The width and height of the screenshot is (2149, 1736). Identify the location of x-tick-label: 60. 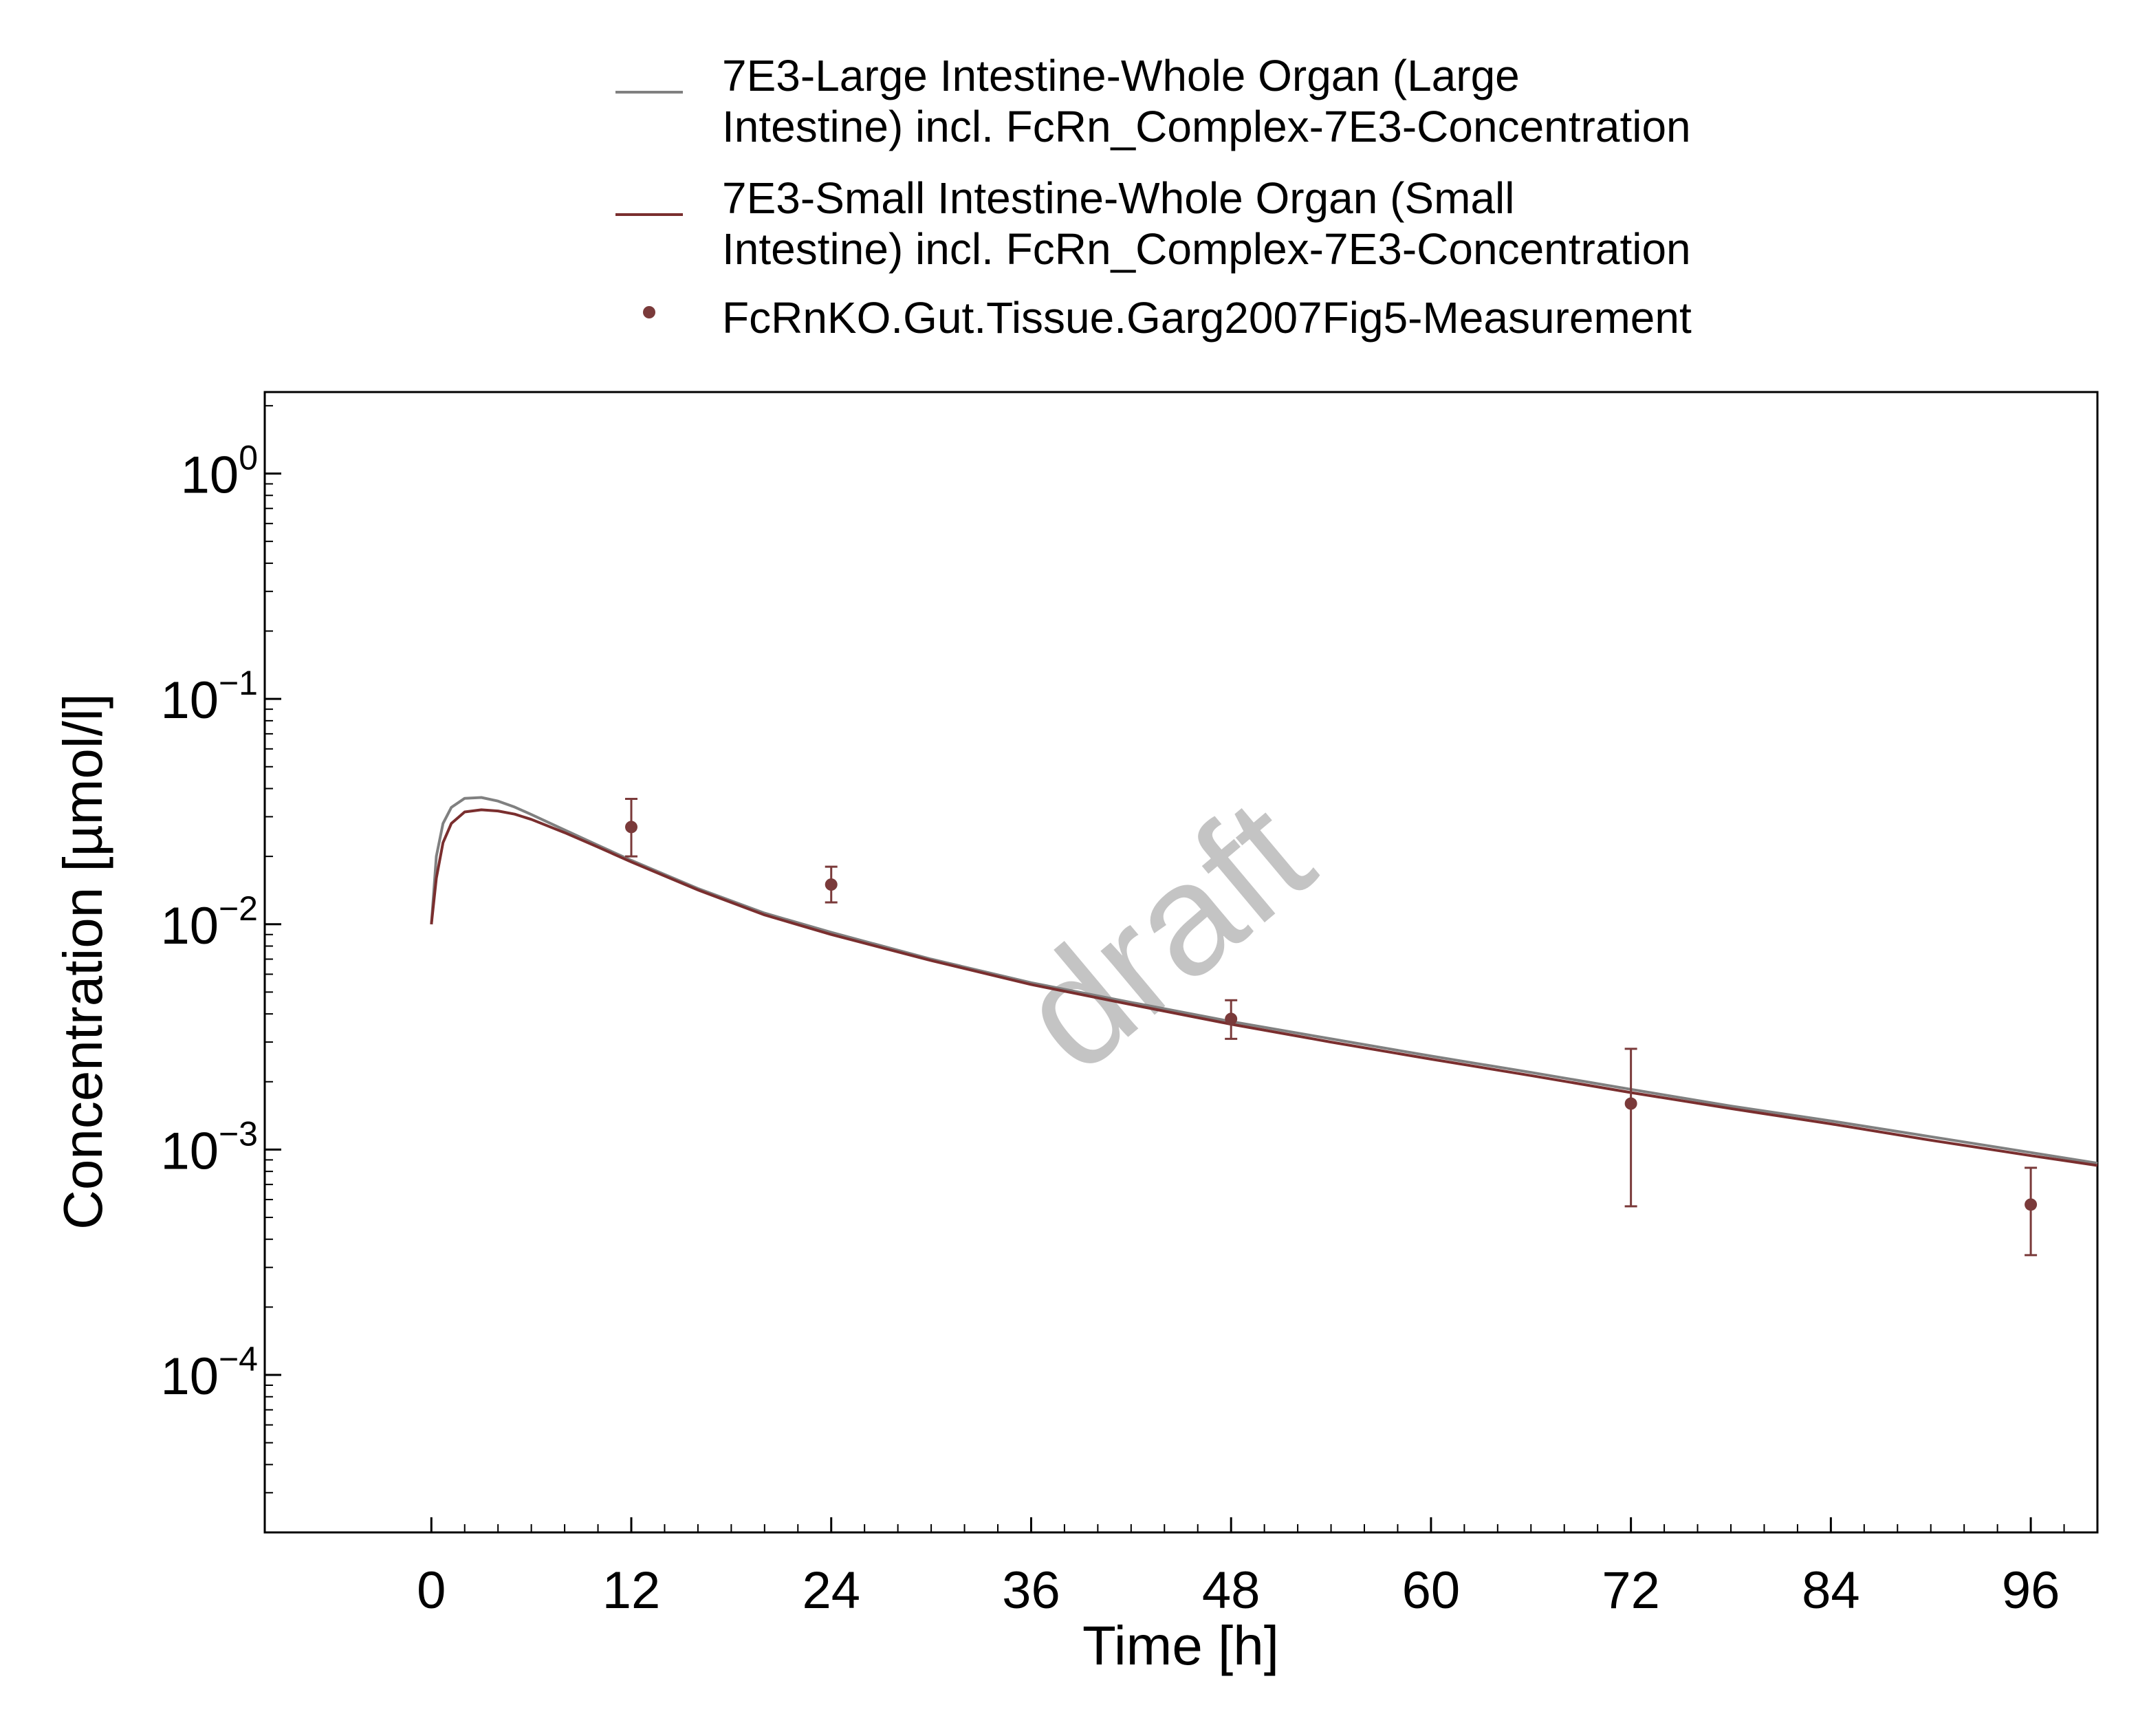
(1431, 1590).